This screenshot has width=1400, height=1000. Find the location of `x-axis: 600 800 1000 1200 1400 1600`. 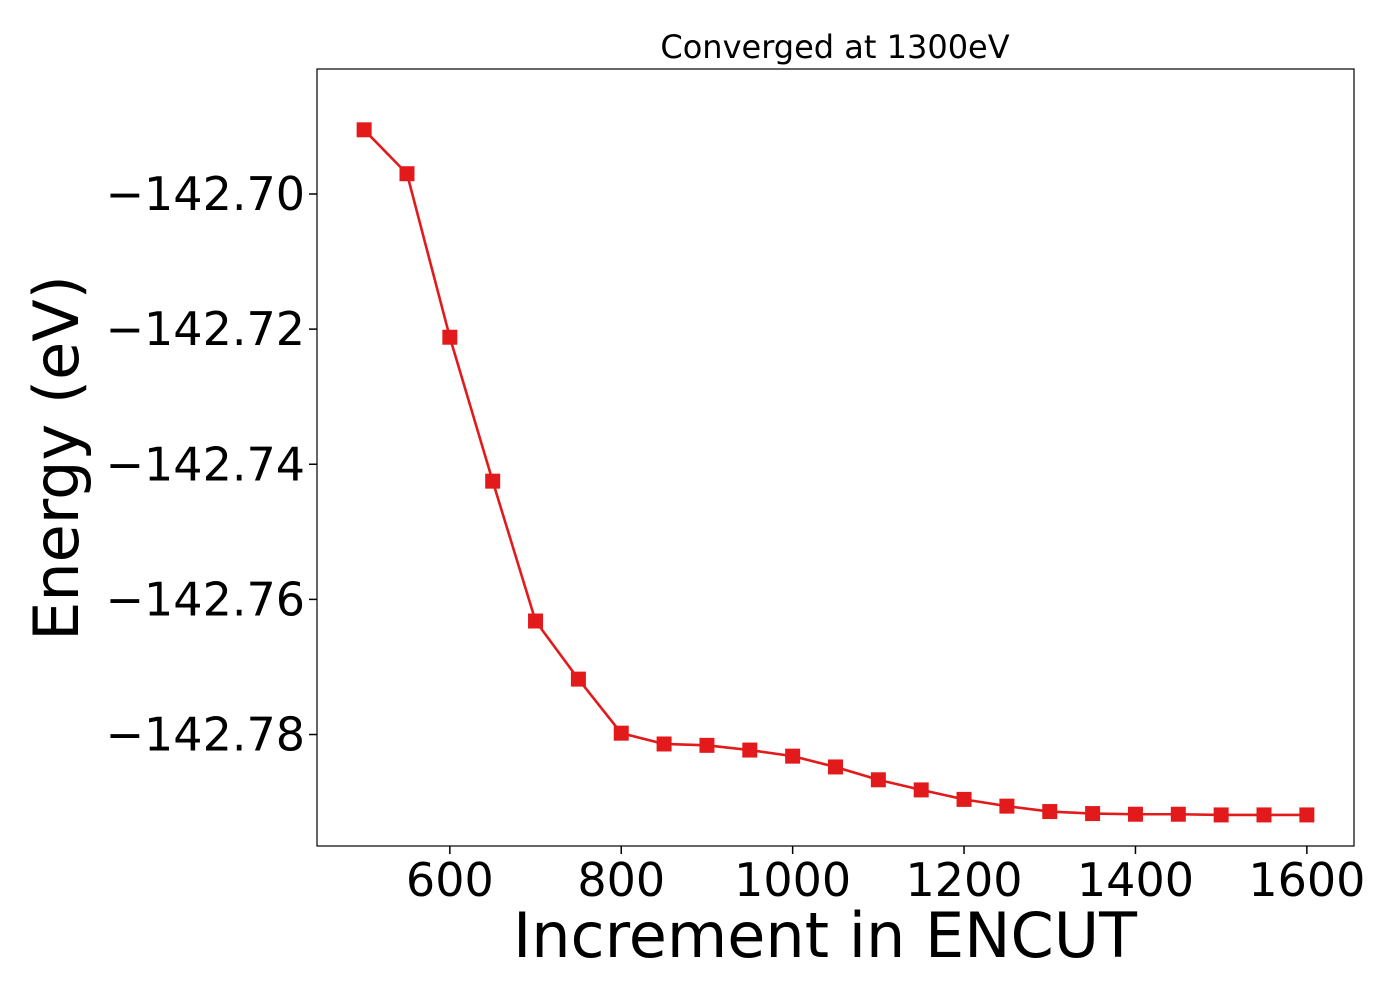

x-axis: 600 800 1000 1200 1400 1600 is located at coordinates (885, 876).